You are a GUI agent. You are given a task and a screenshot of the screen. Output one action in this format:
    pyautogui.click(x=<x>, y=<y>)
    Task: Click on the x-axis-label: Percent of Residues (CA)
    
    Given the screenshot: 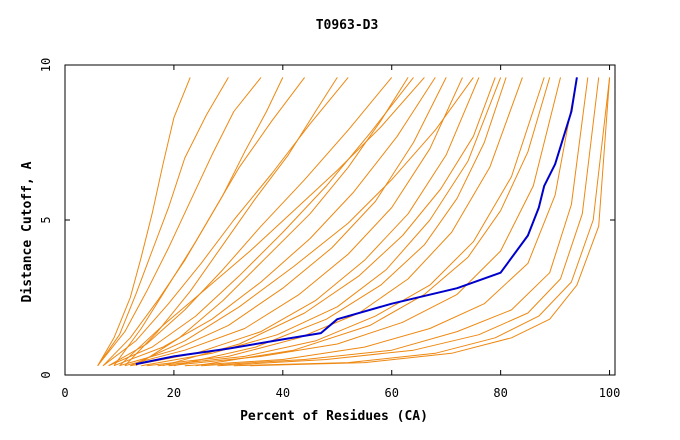 What is the action you would take?
    pyautogui.click(x=334, y=416)
    